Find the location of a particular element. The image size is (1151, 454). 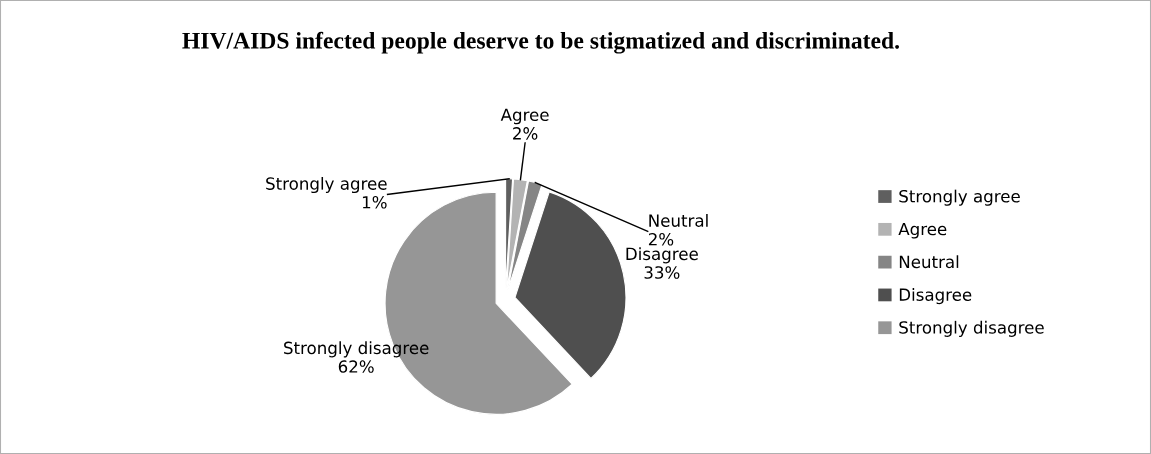

slice-label: Strongly disagree is located at coordinates (356, 349).